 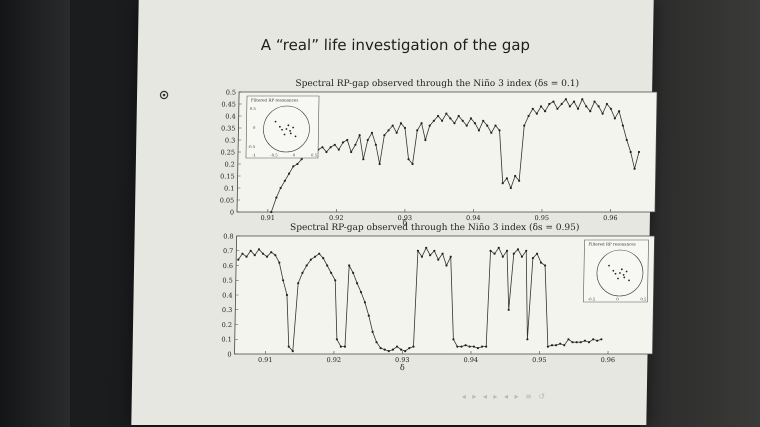 What do you see at coordinates (231, 152) in the screenshot?
I see `y-axis-ticks: 0 0.05 0.1 0.15 0.2 0.25 0.3 0.35 0.4 0.45 0.5` at bounding box center [231, 152].